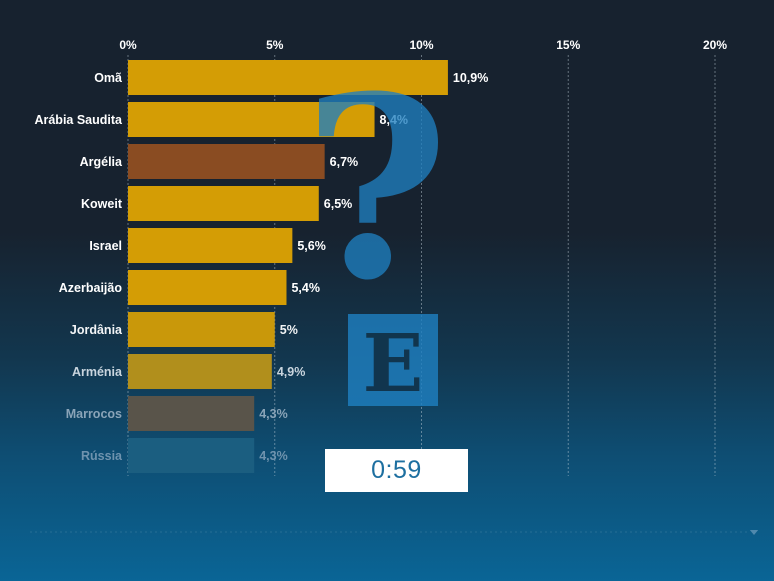  Describe the element at coordinates (102, 456) in the screenshot. I see `category-label: Rússia` at that location.